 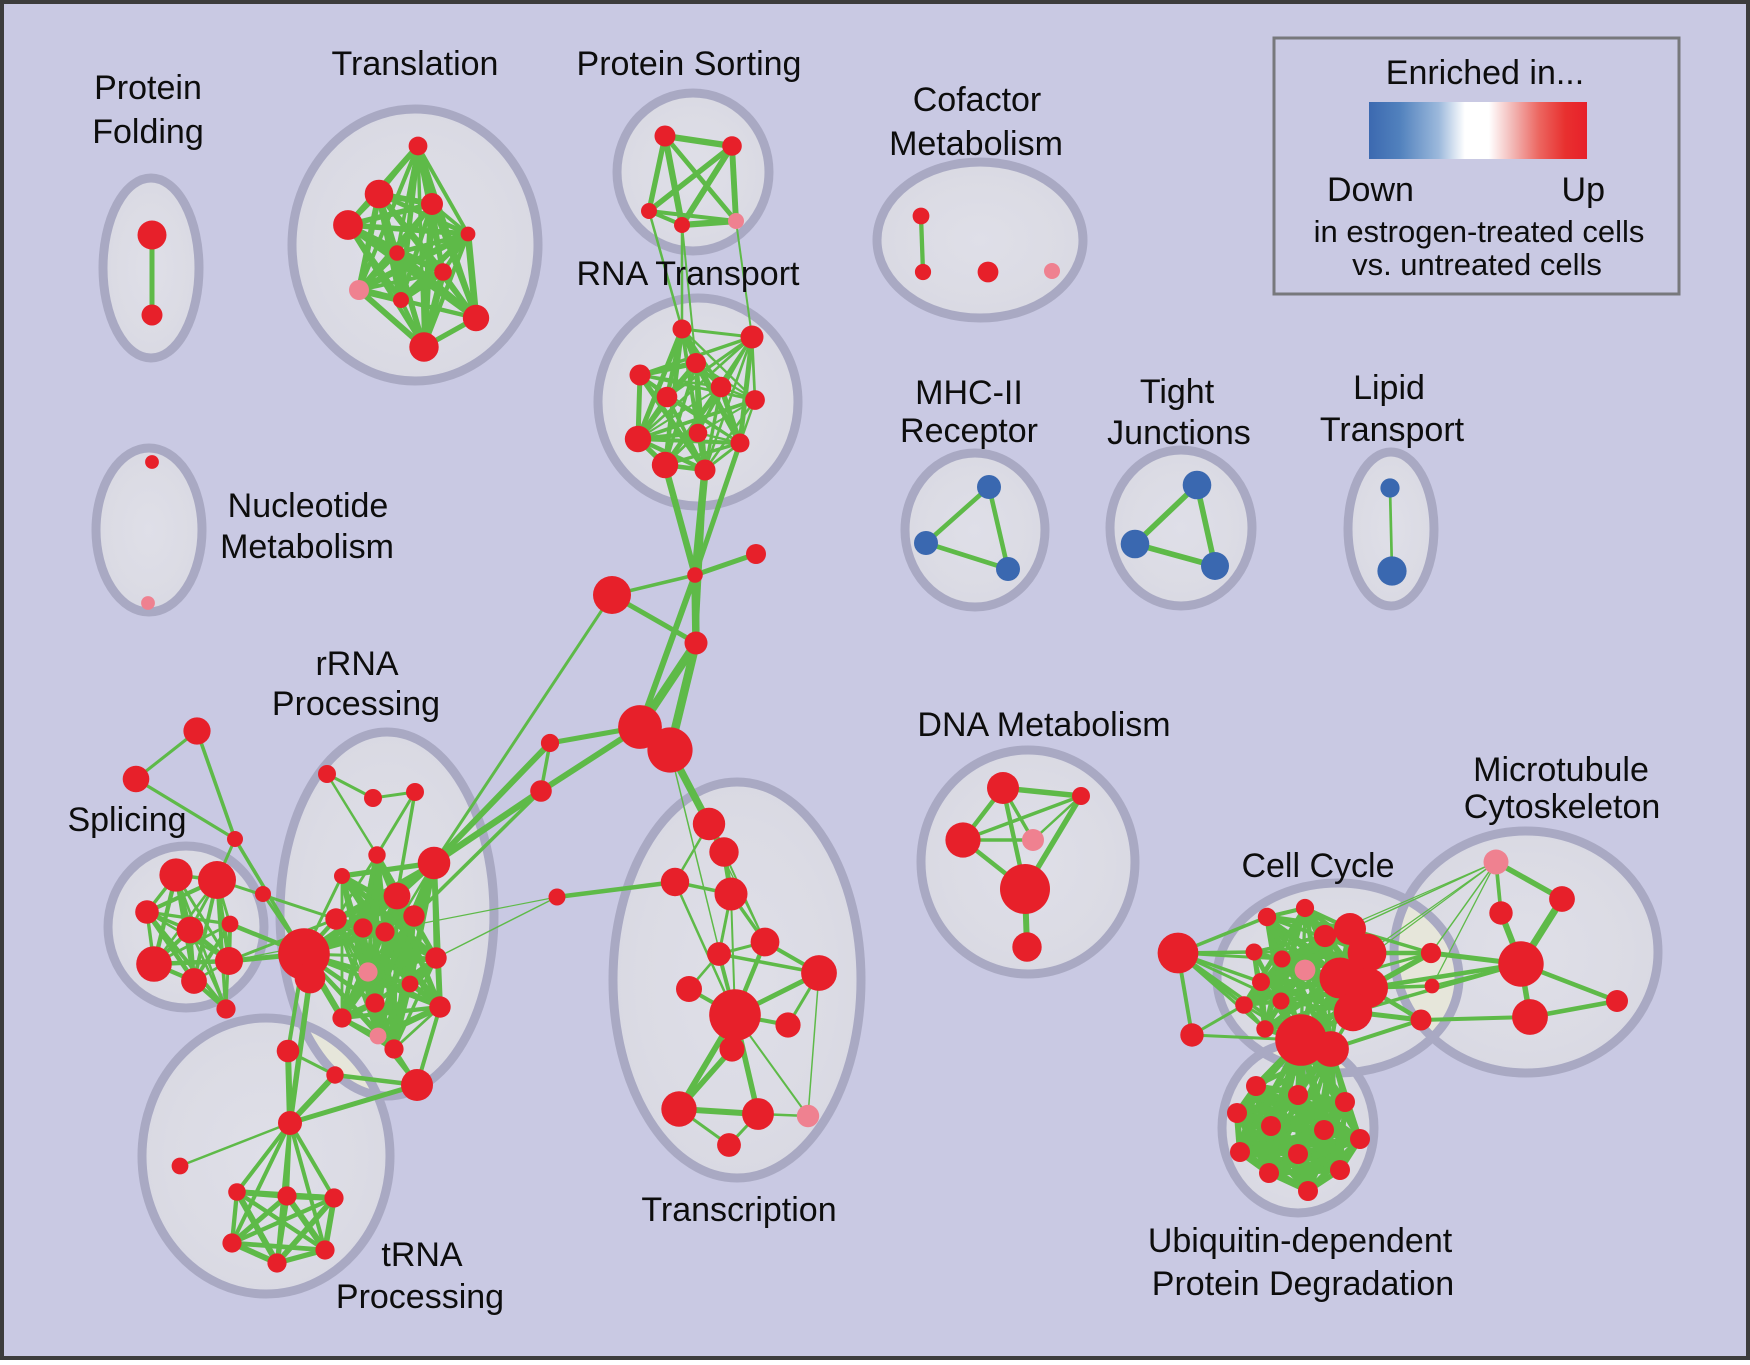 I want to click on svg-text: Protein Degradation, so click(x=1303, y=1284).